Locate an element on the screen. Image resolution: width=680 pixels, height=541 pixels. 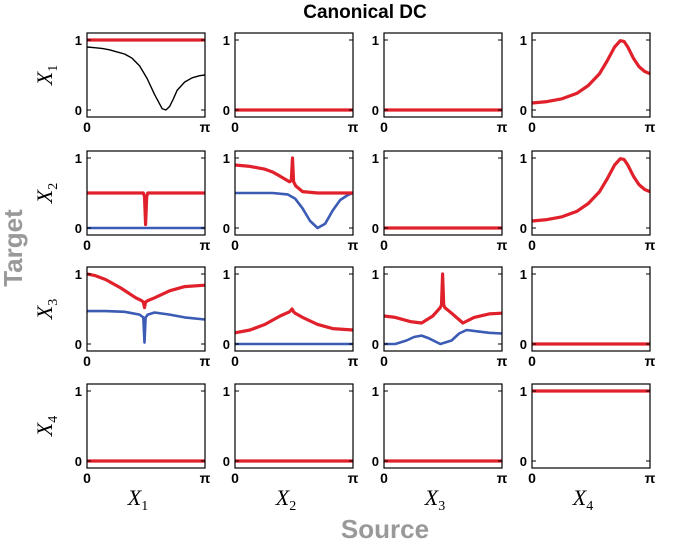
panel-r2-c2: 0 1 0 π is located at coordinates (291, 201).